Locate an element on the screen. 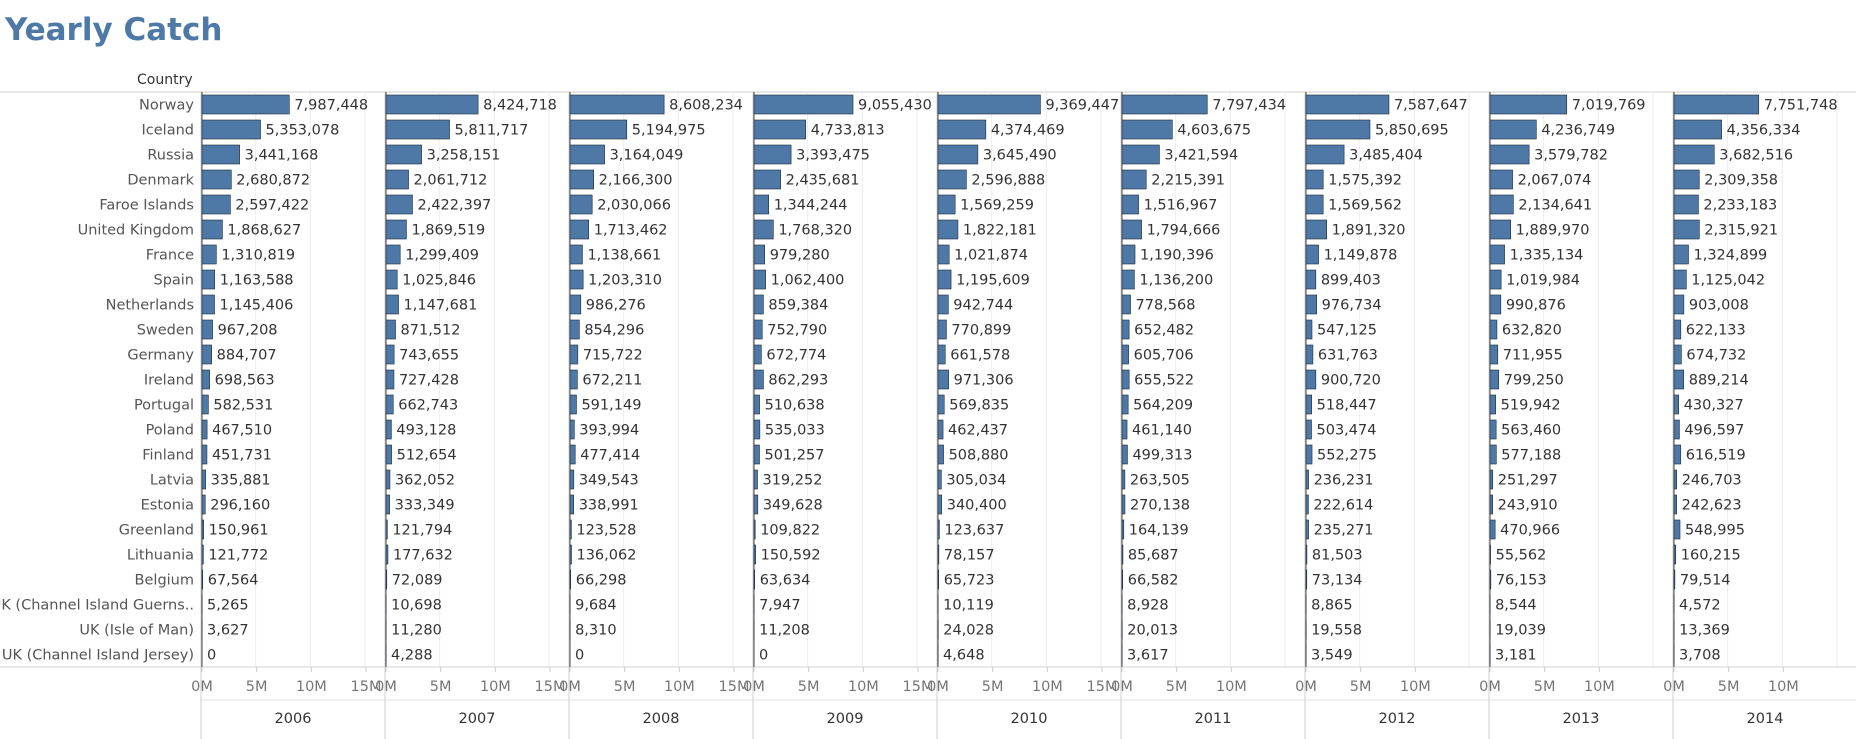  bar-2011-sweden is located at coordinates (1125, 329).